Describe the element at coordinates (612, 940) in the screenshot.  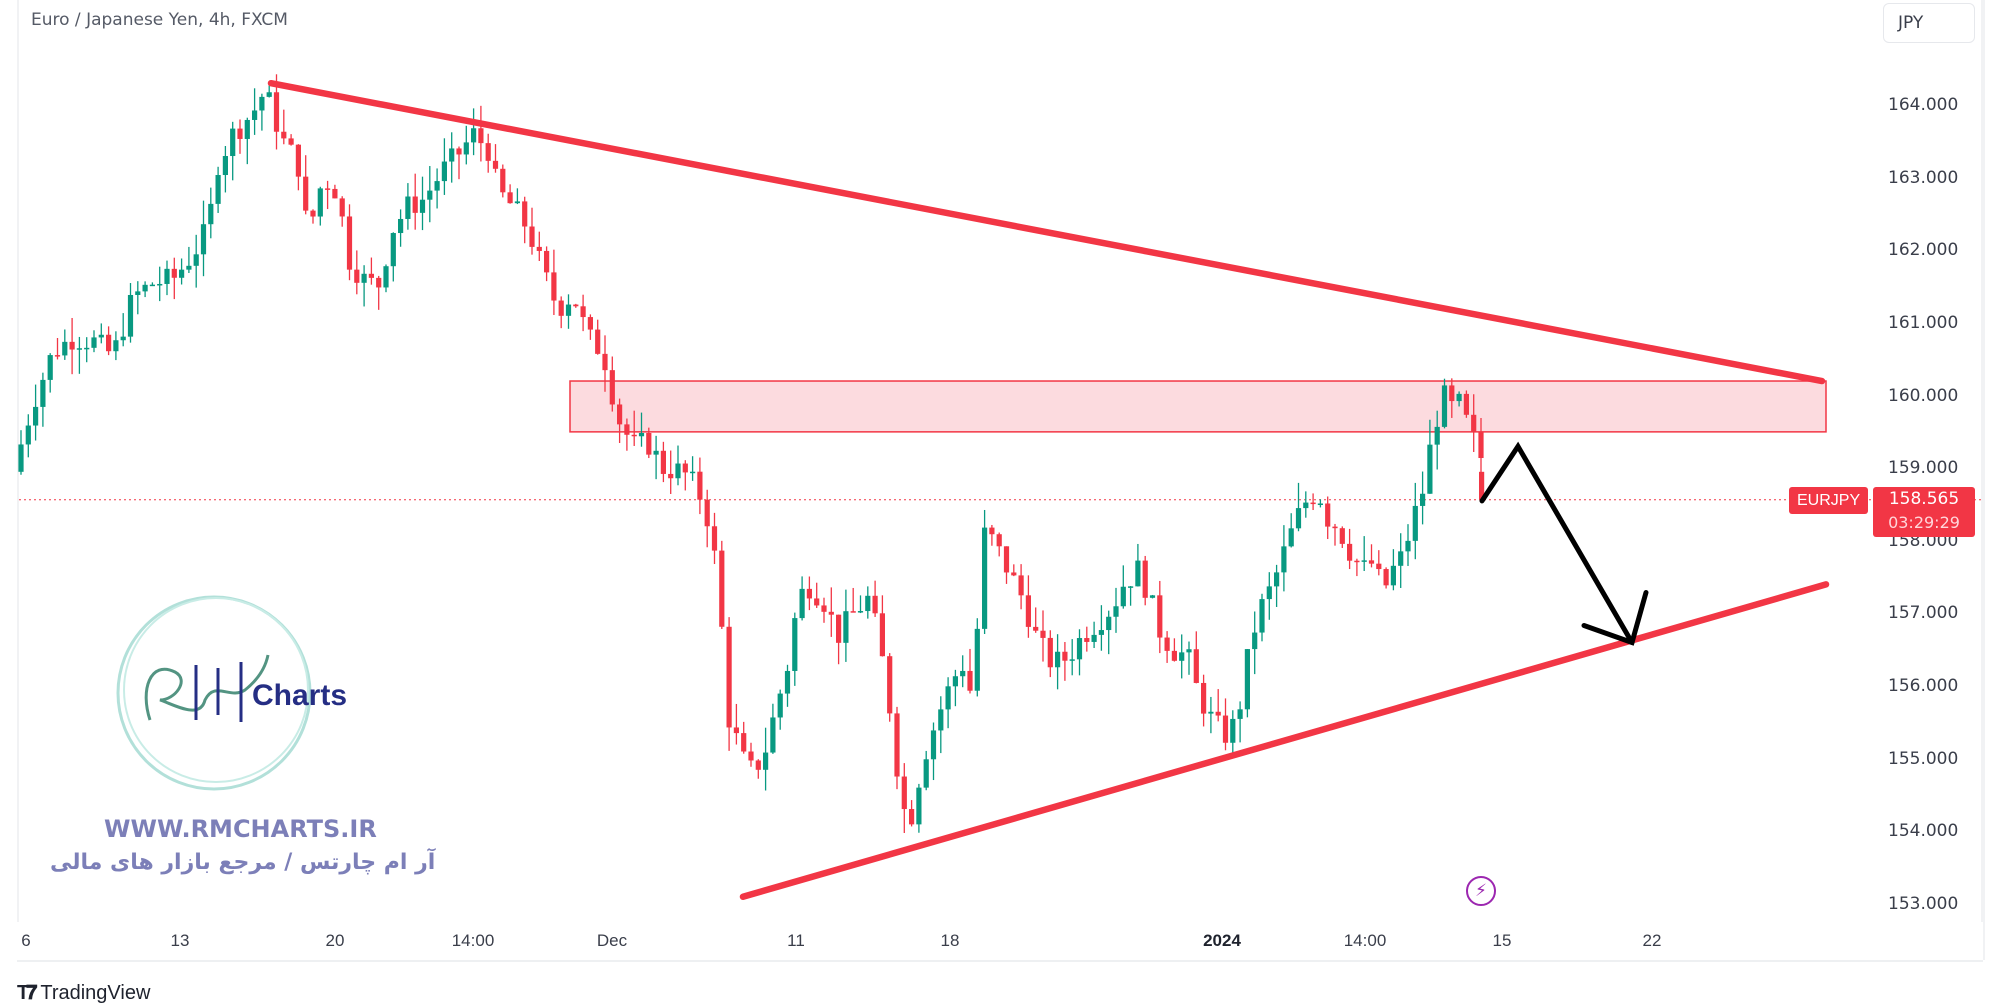
I see `time-axis-label: Dec` at that location.